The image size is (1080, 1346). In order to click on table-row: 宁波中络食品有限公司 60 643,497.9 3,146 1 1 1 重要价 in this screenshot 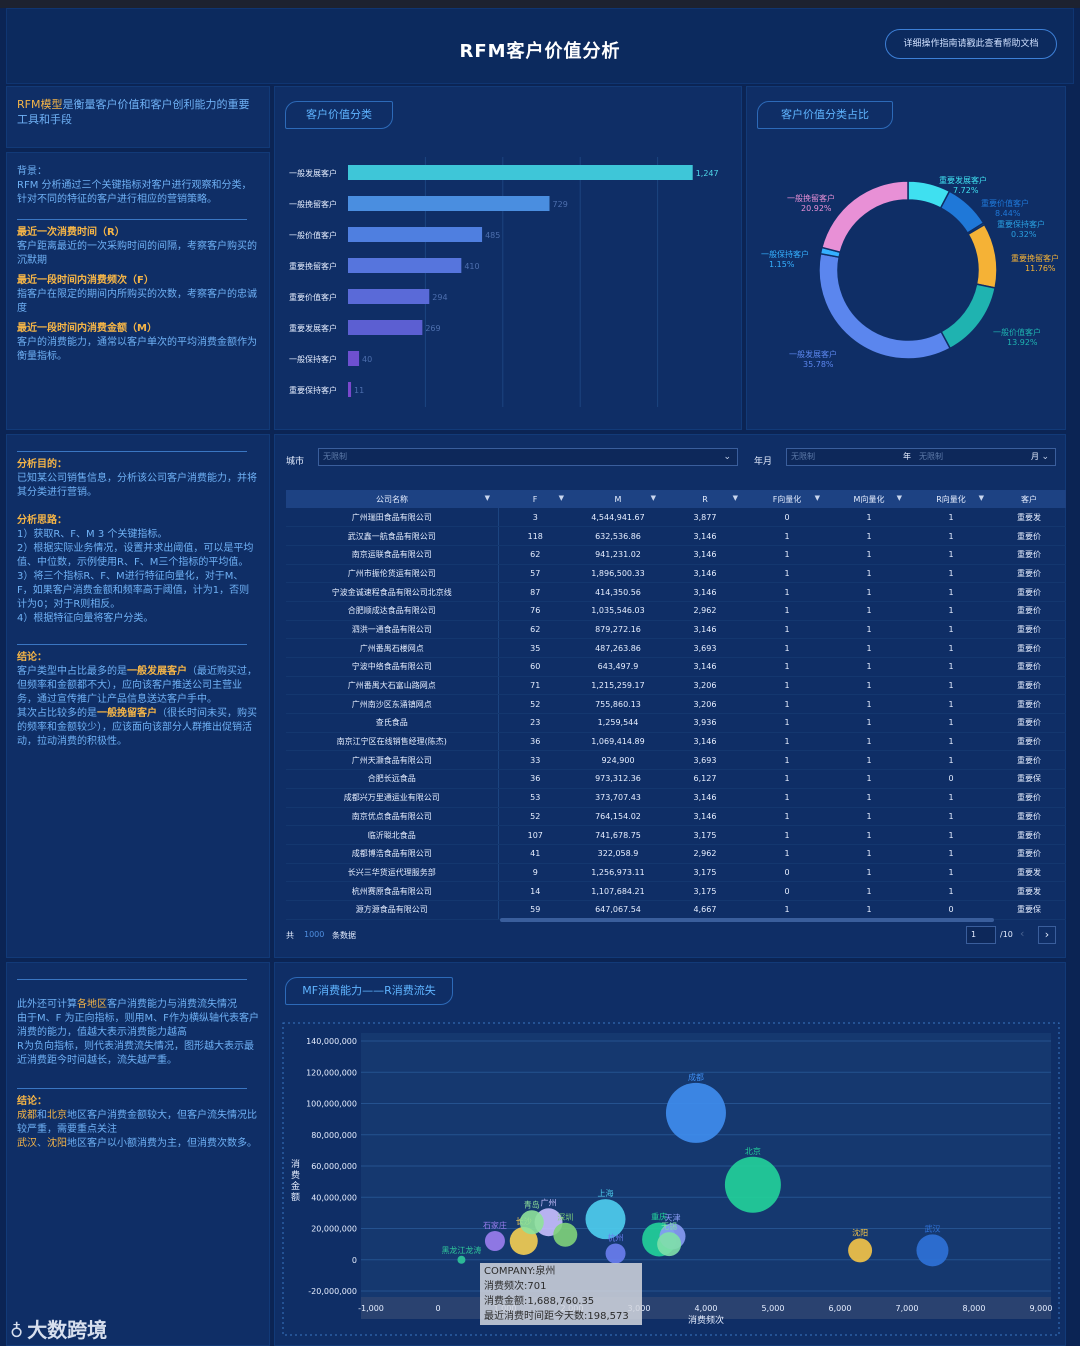, I will do `click(676, 667)`.